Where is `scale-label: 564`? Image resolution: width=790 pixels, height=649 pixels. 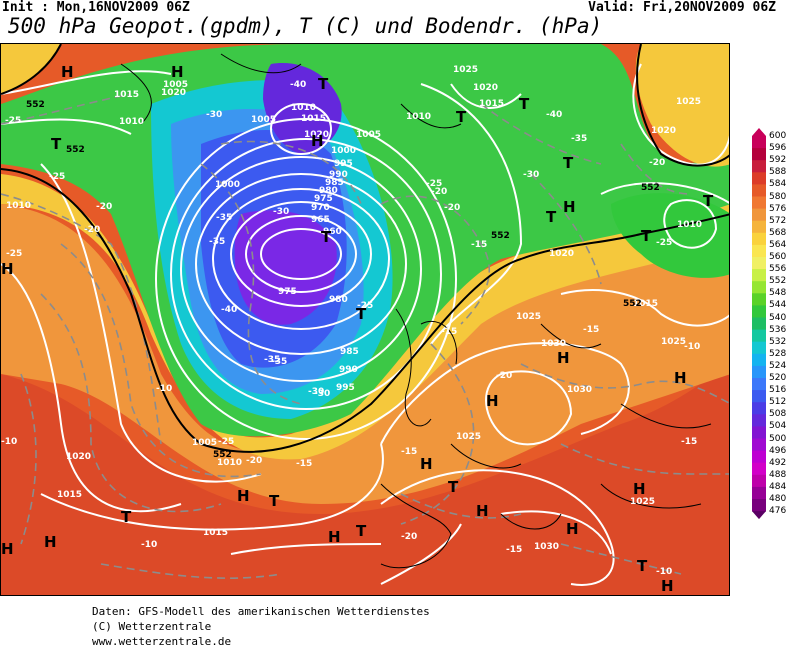 scale-label: 564 is located at coordinates (778, 244).